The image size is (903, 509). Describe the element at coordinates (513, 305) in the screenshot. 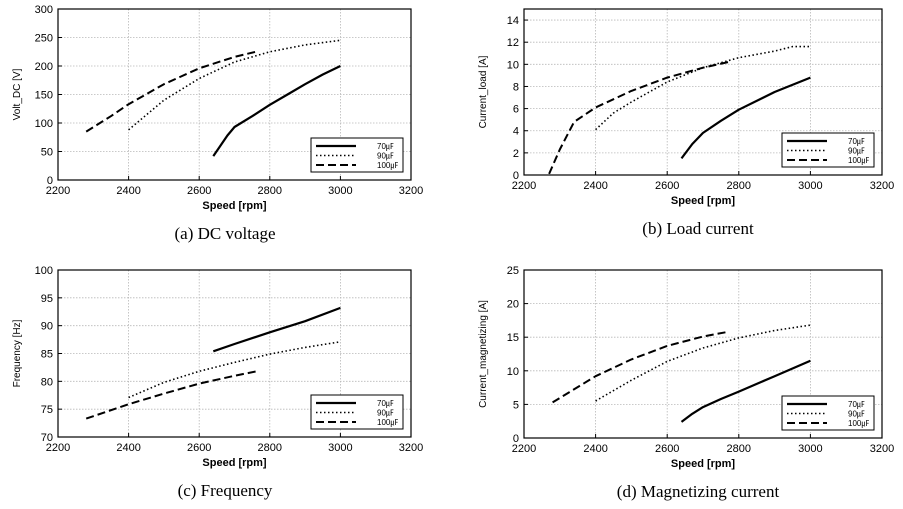

I see `y-tick-label: 20` at that location.